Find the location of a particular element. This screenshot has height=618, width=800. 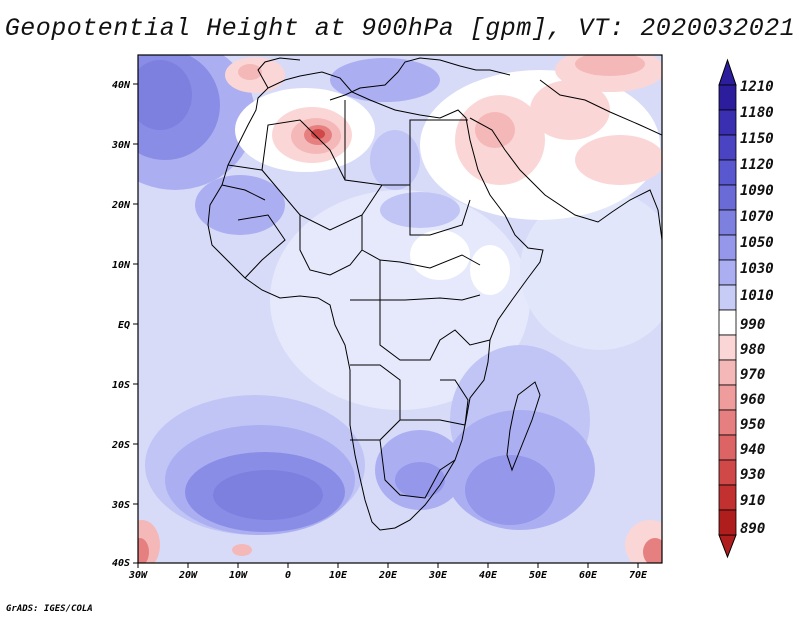

colorbar-label: 1210 is located at coordinates (757, 87).